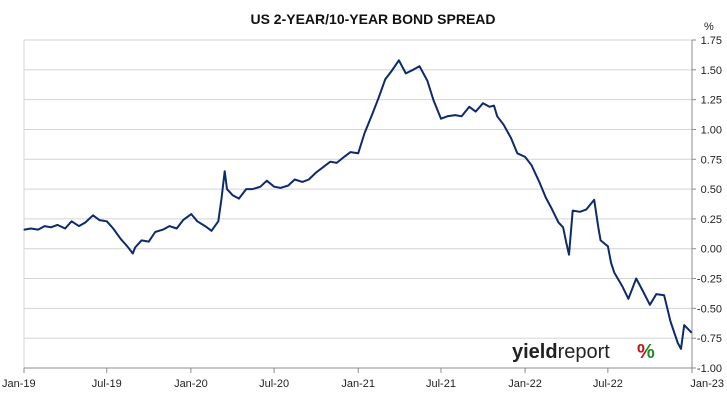 Image resolution: width=727 pixels, height=400 pixels. I want to click on logo-text-report: report, so click(584, 352).